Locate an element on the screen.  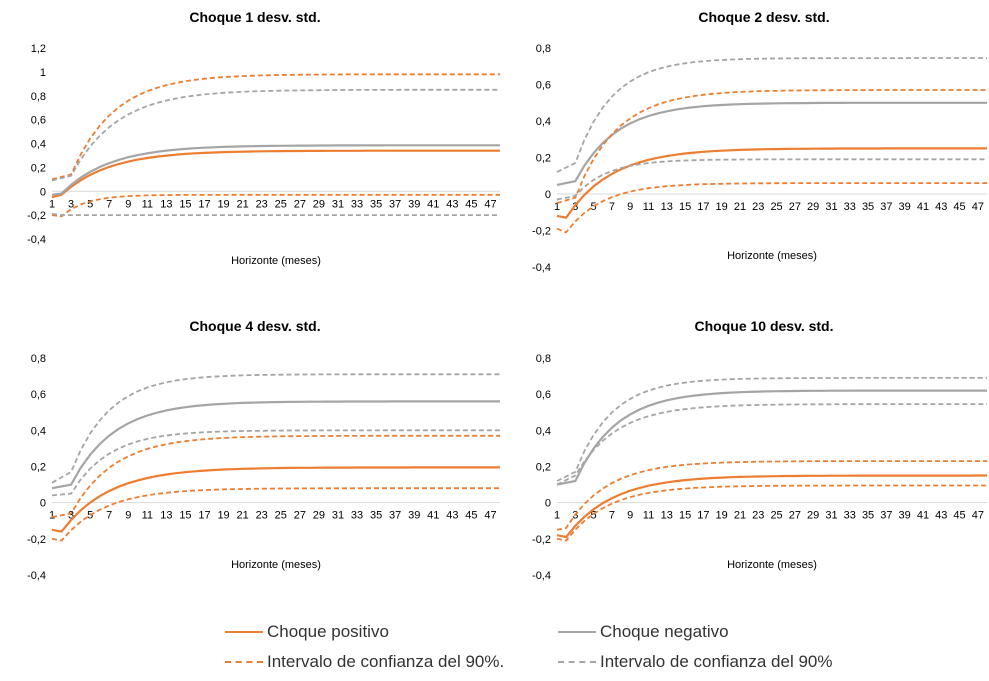
x-tick-label: 19 is located at coordinates (722, 516).